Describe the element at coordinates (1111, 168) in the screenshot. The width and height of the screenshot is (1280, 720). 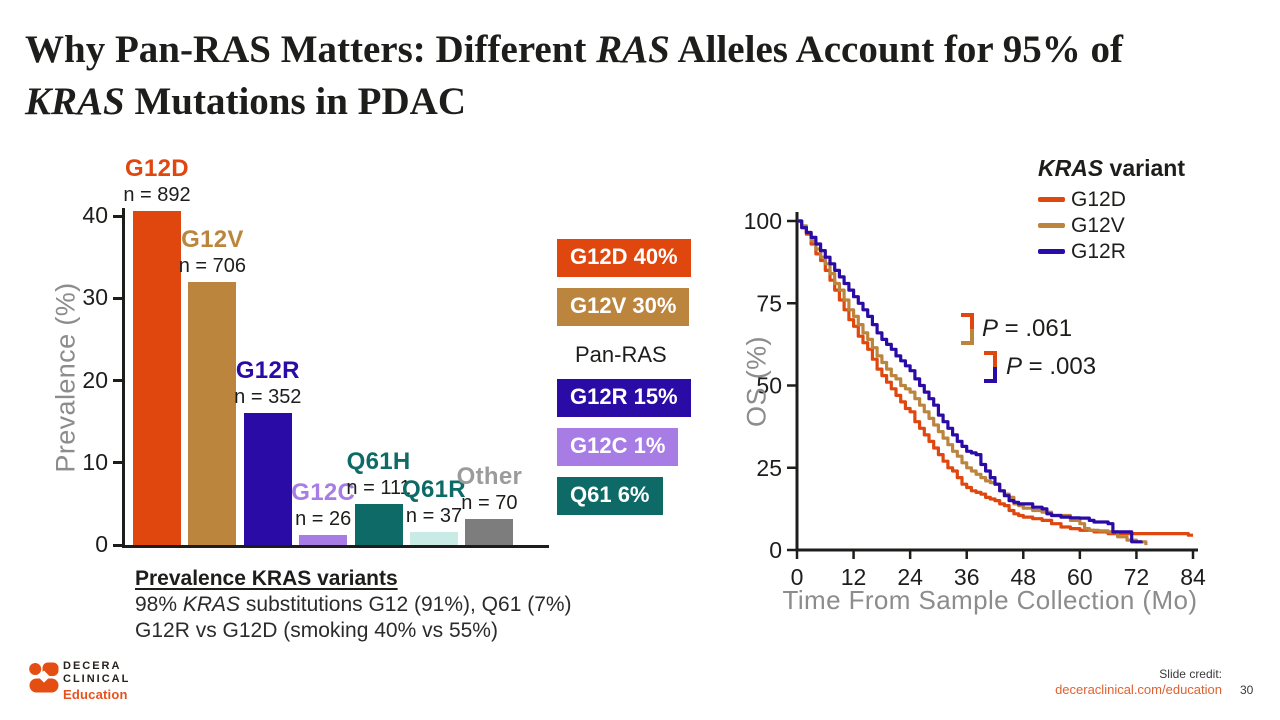
I see `km-legend-title: KRAS variant` at that location.